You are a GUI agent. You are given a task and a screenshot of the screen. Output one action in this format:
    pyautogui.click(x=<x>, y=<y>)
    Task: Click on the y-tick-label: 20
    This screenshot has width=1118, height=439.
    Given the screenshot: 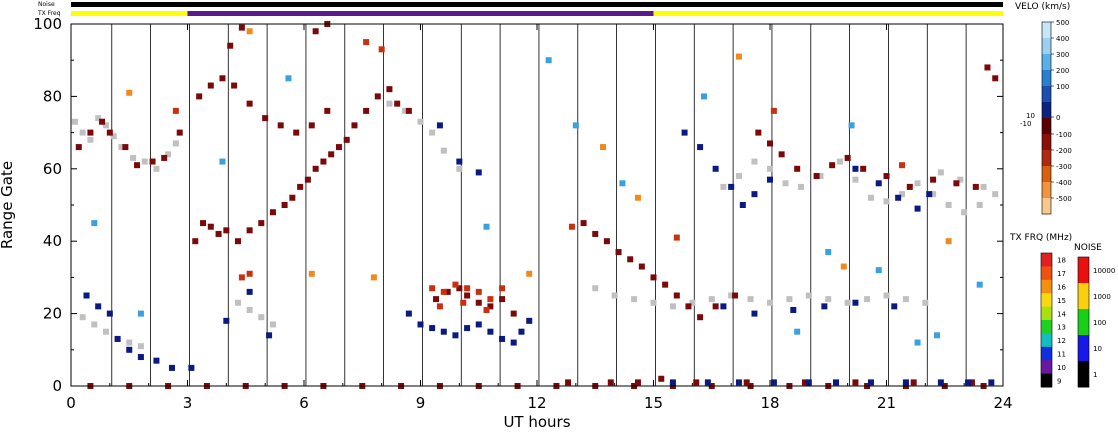 What is the action you would take?
    pyautogui.click(x=52, y=314)
    